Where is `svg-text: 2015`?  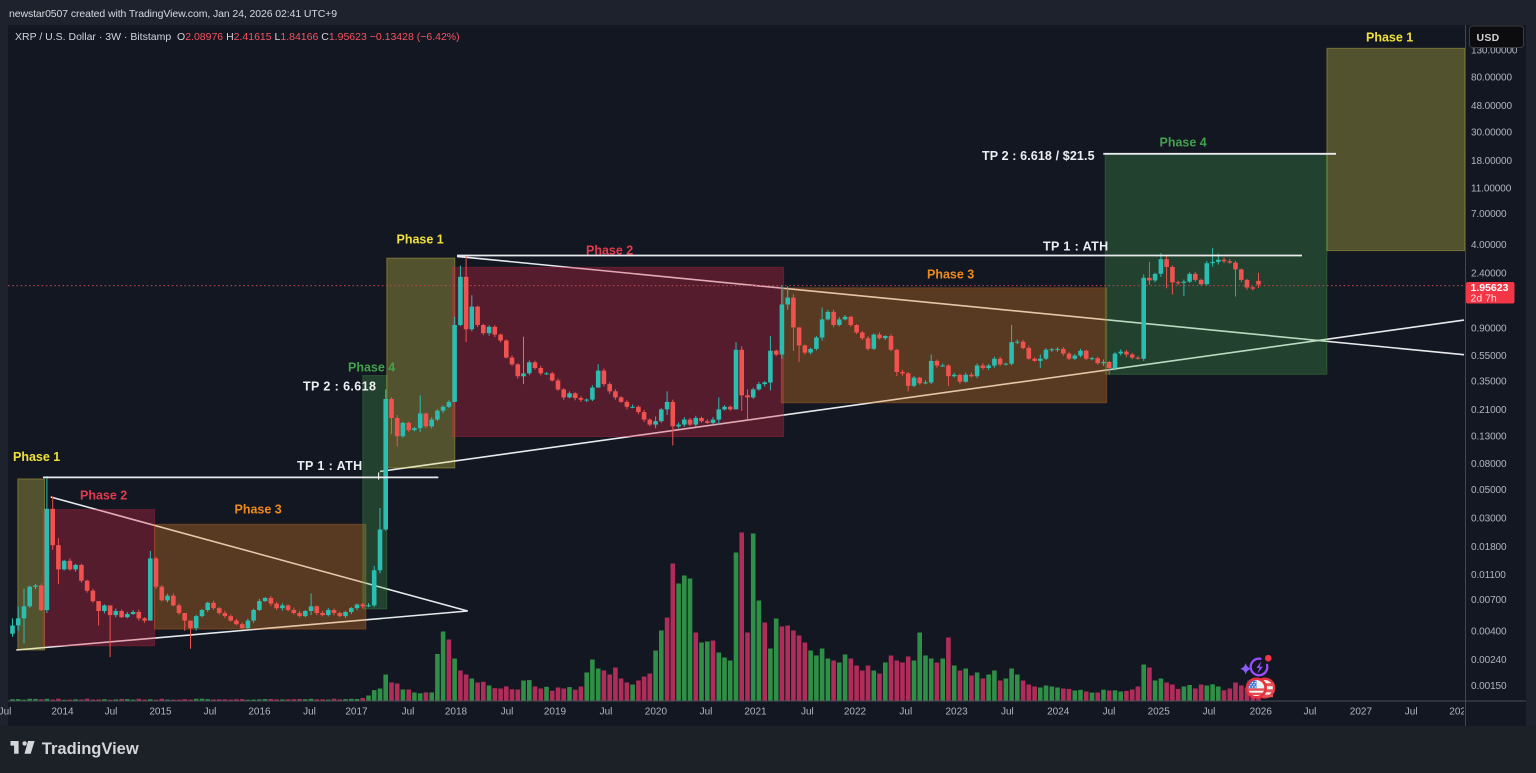 svg-text: 2015 is located at coordinates (160, 712).